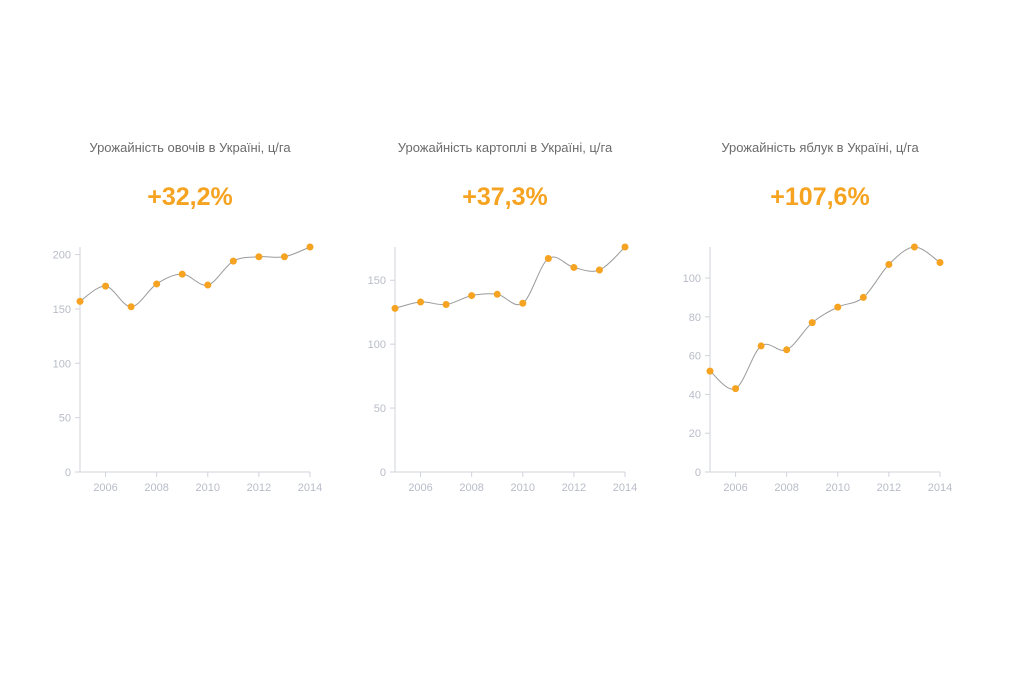 The height and width of the screenshot is (680, 1020). What do you see at coordinates (187, 368) in the screenshot?
I see `line-chart-vegetables: 0 50 100 150 200 2006 2008 2010 2012 2014` at bounding box center [187, 368].